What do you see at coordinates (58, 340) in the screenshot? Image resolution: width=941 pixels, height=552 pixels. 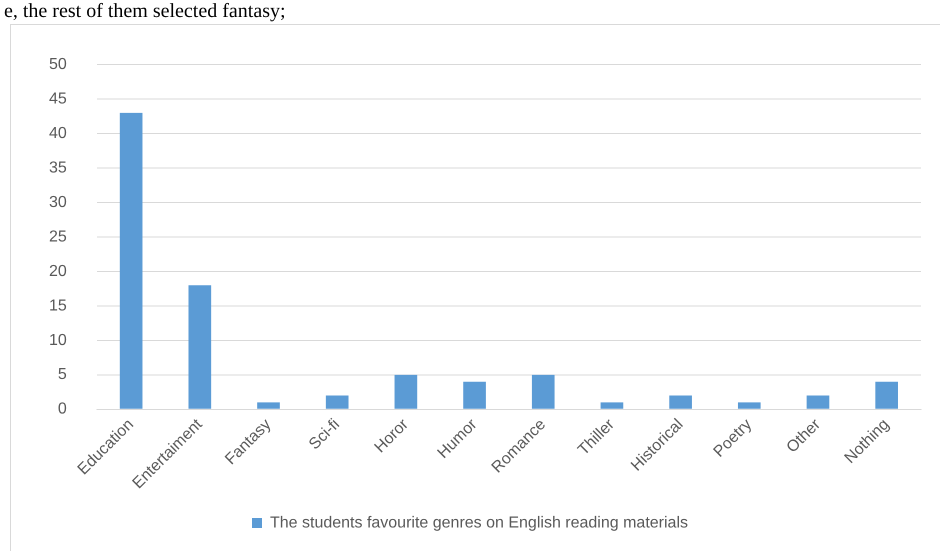 I see `y-tick-label: 10` at bounding box center [58, 340].